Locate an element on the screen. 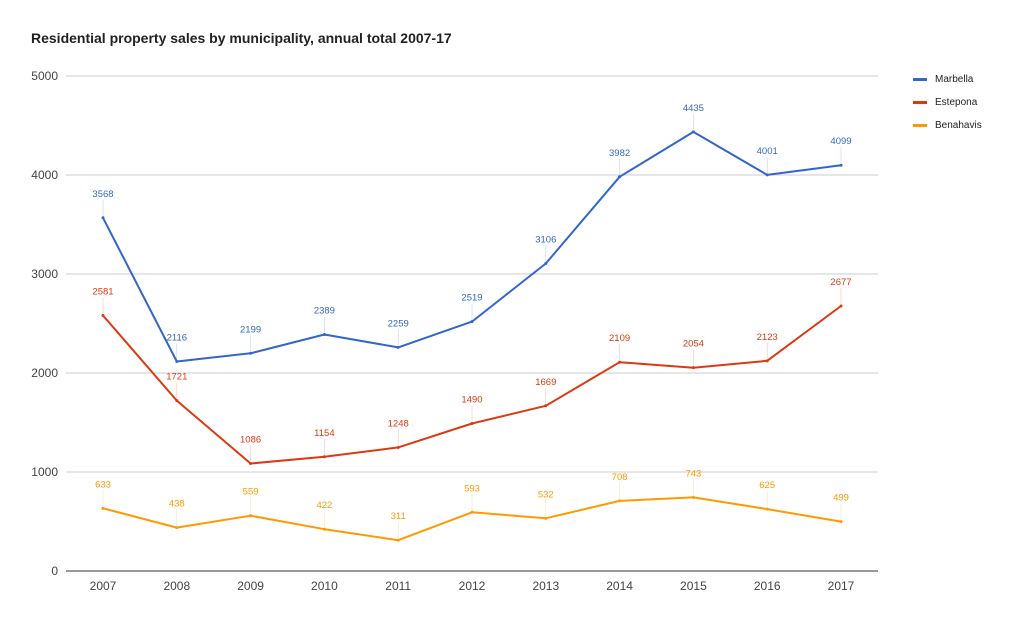  x-tick-label: 2014 is located at coordinates (619, 586).